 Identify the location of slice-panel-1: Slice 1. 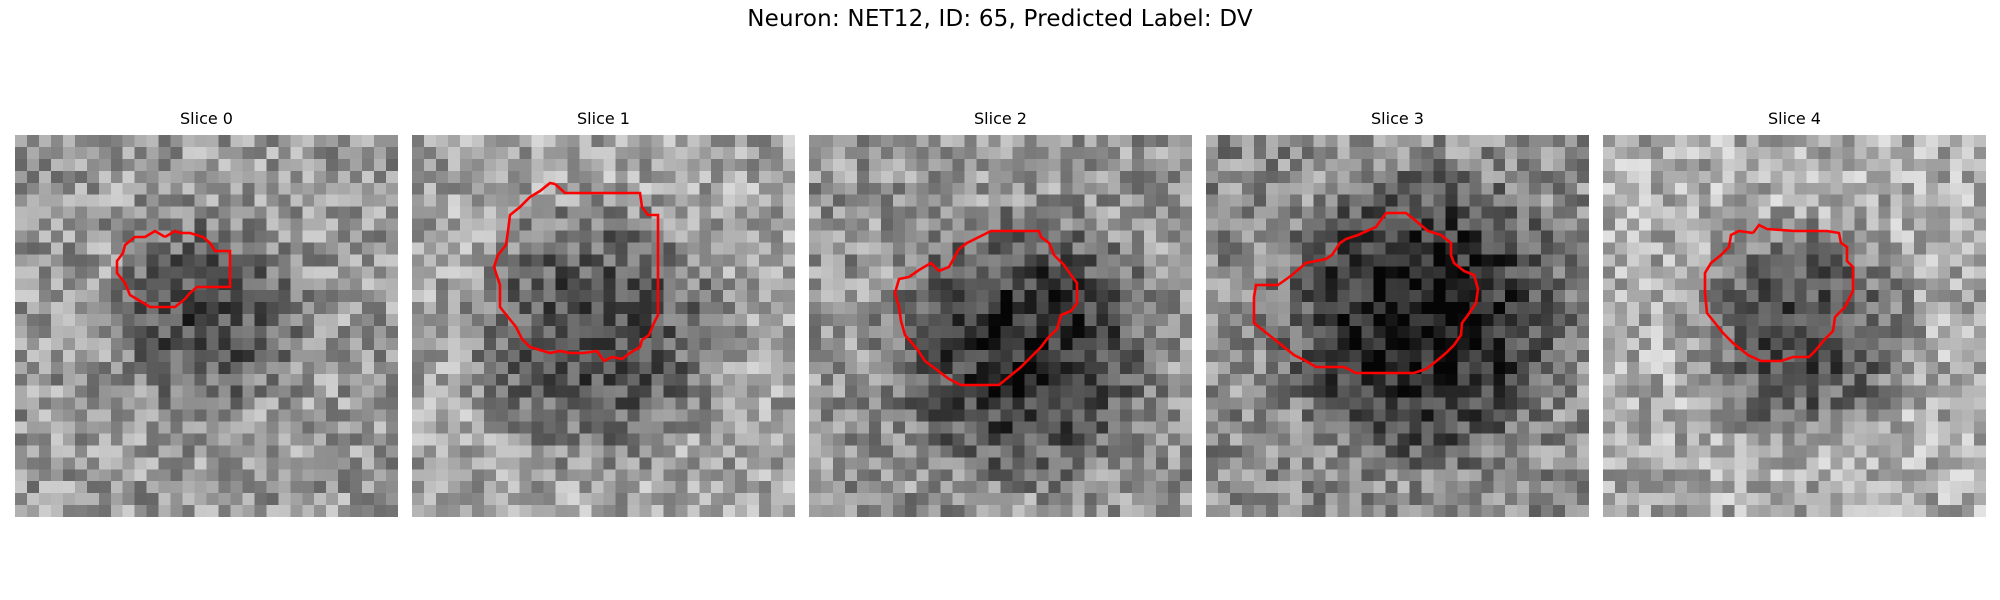
(603, 313).